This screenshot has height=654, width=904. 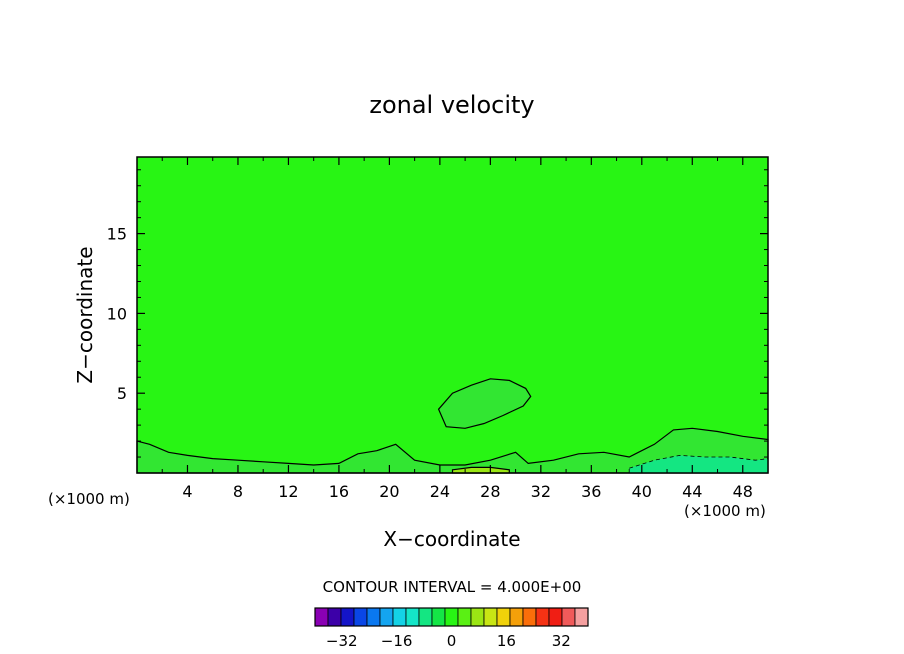 What do you see at coordinates (541, 491) in the screenshot?
I see `x-tick-label: 32` at bounding box center [541, 491].